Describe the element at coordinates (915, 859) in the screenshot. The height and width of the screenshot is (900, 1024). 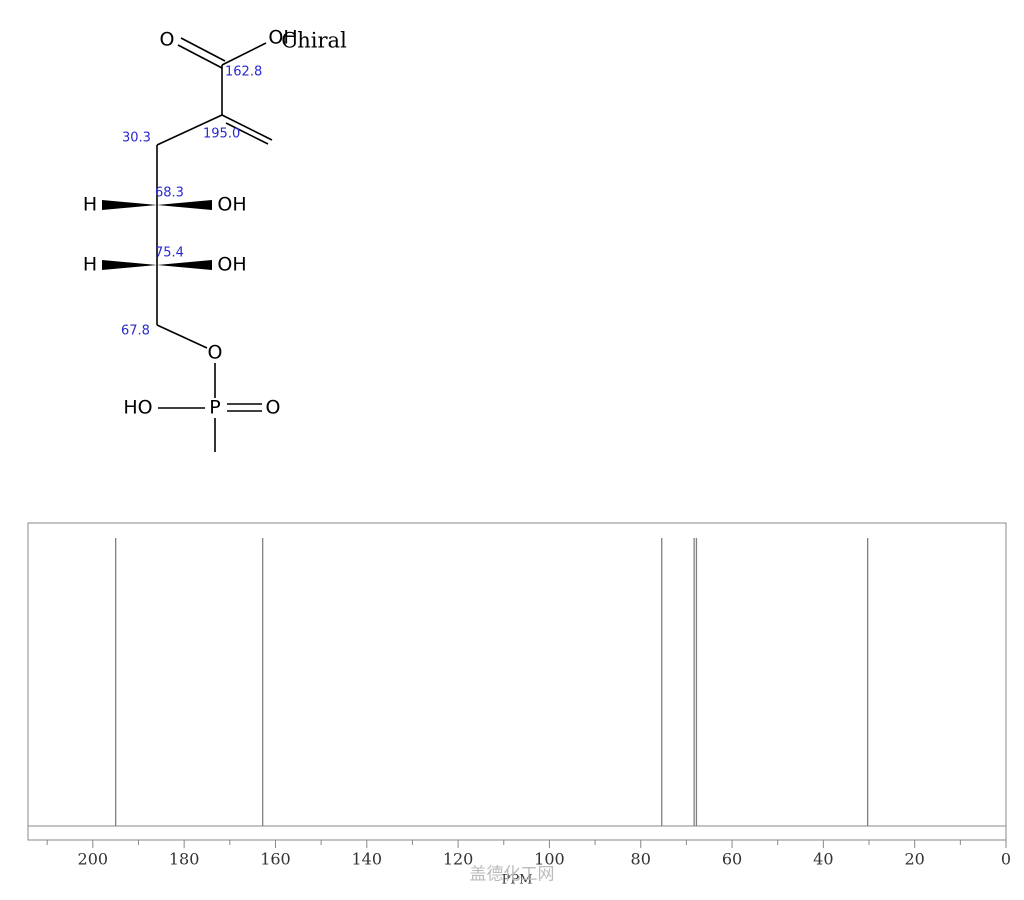
I see `x-tick-label: 20` at that location.